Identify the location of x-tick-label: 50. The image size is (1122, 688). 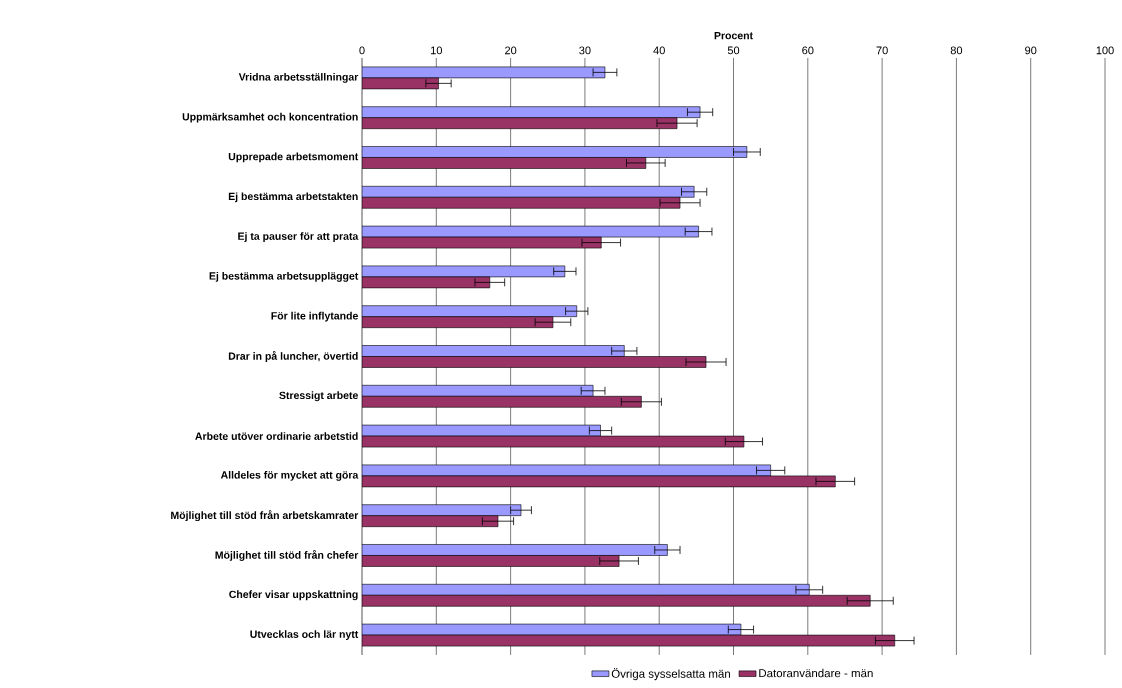
(733, 50).